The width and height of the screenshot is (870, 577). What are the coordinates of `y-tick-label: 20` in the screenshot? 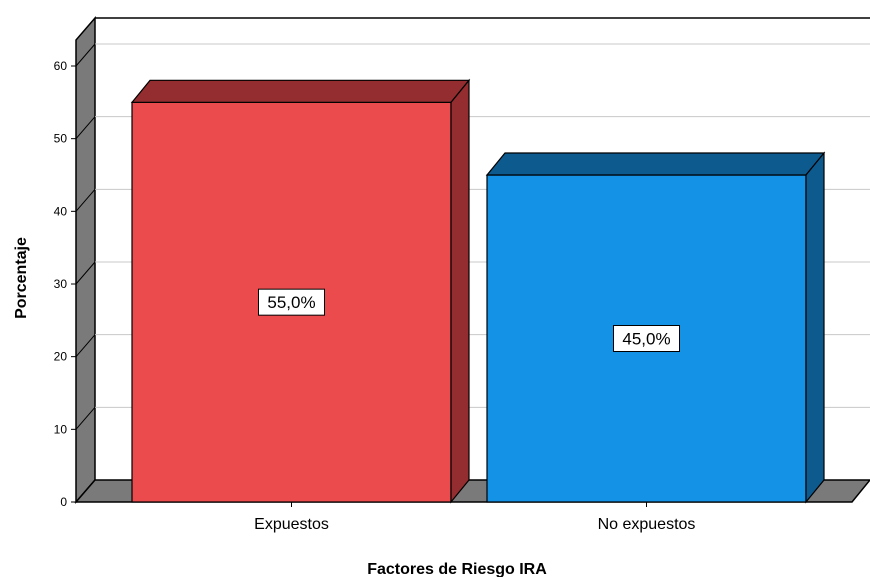 It's located at (61, 357).